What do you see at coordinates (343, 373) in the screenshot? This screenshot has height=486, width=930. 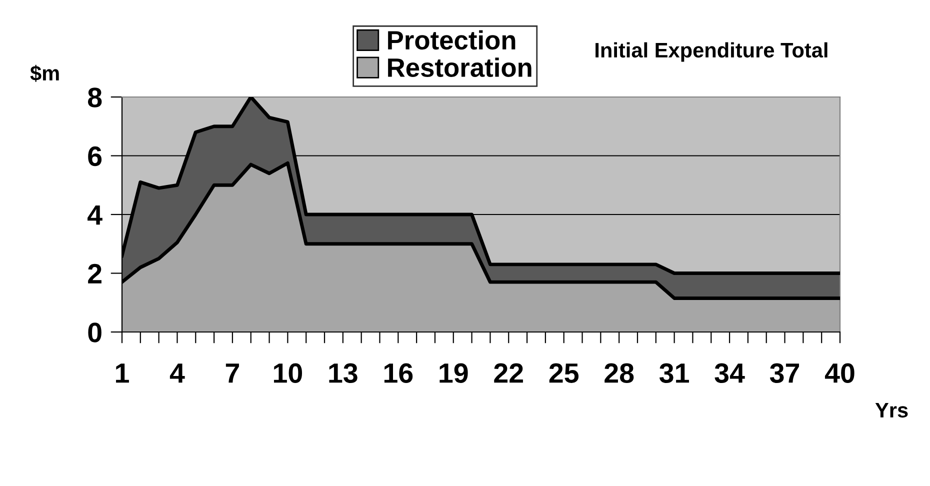 I see `x-tick-label: 13` at bounding box center [343, 373].